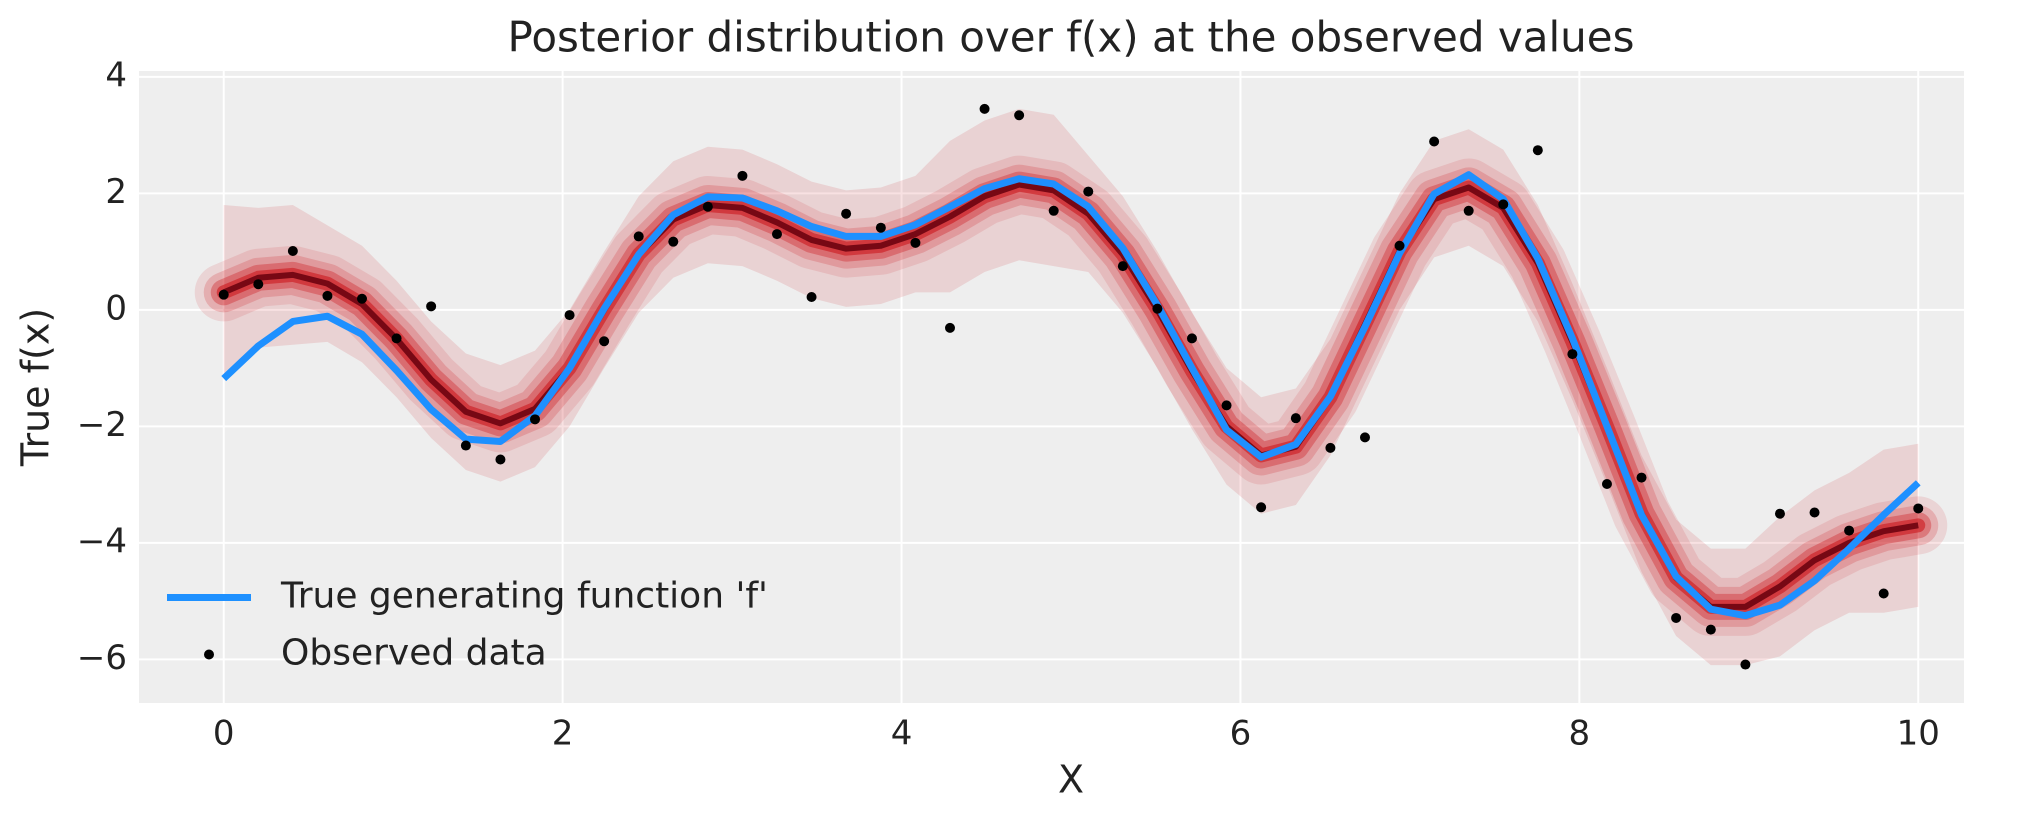  What do you see at coordinates (563, 734) in the screenshot?
I see `x-tick-label: 2` at bounding box center [563, 734].